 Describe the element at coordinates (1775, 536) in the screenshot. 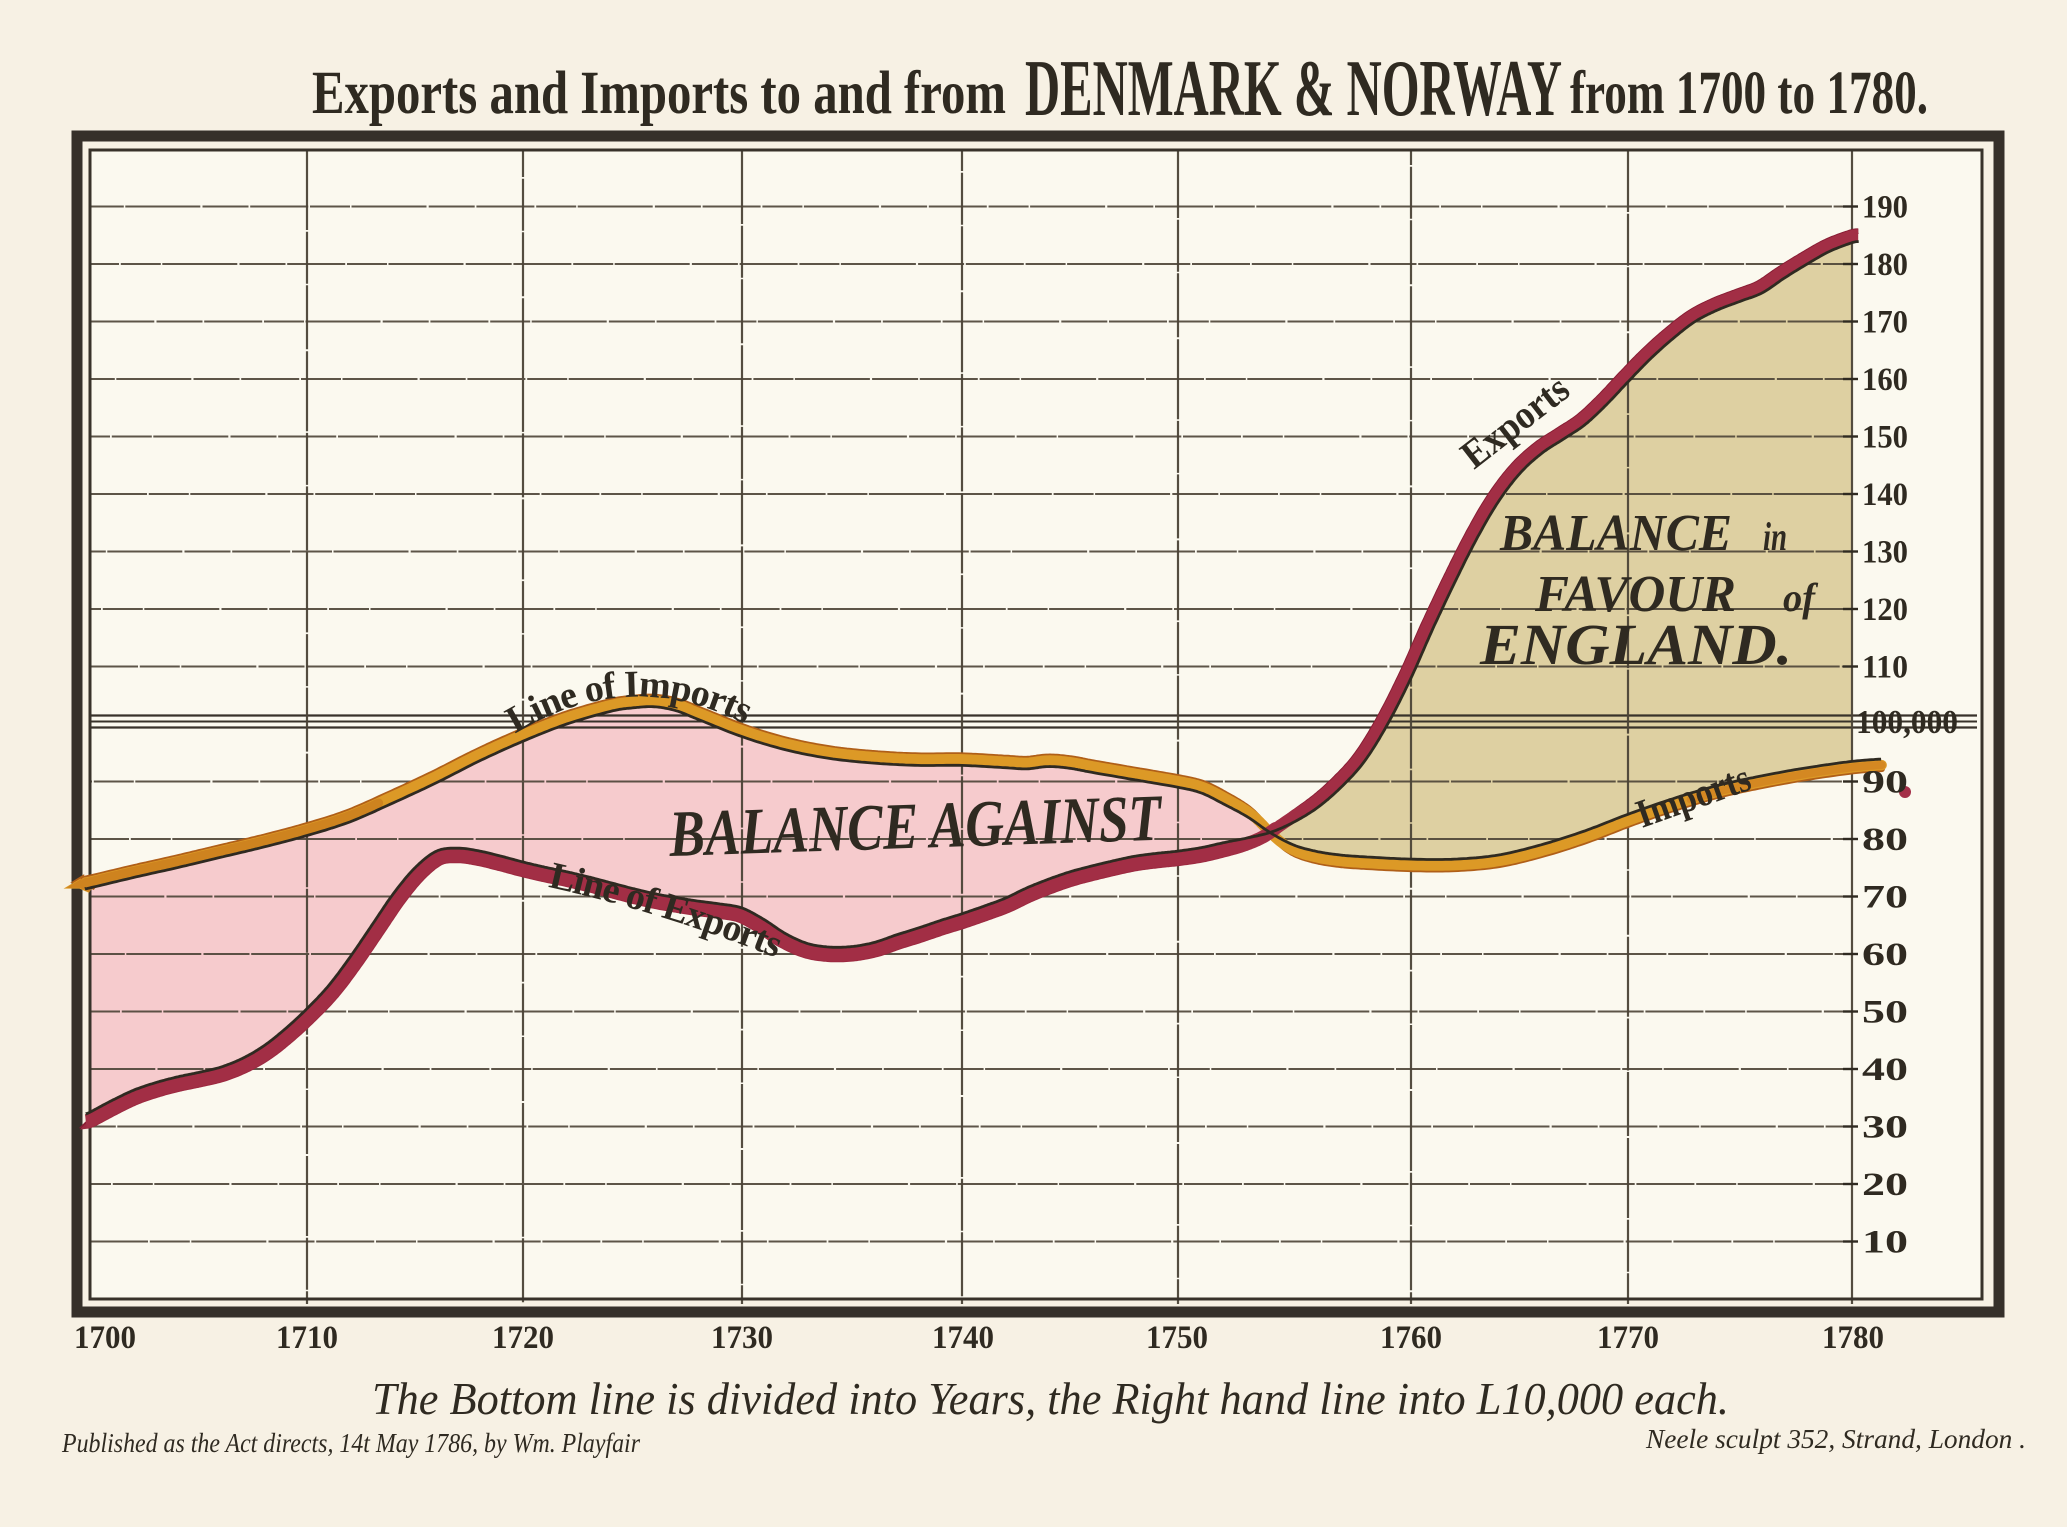

I see `svg-text: in` at that location.